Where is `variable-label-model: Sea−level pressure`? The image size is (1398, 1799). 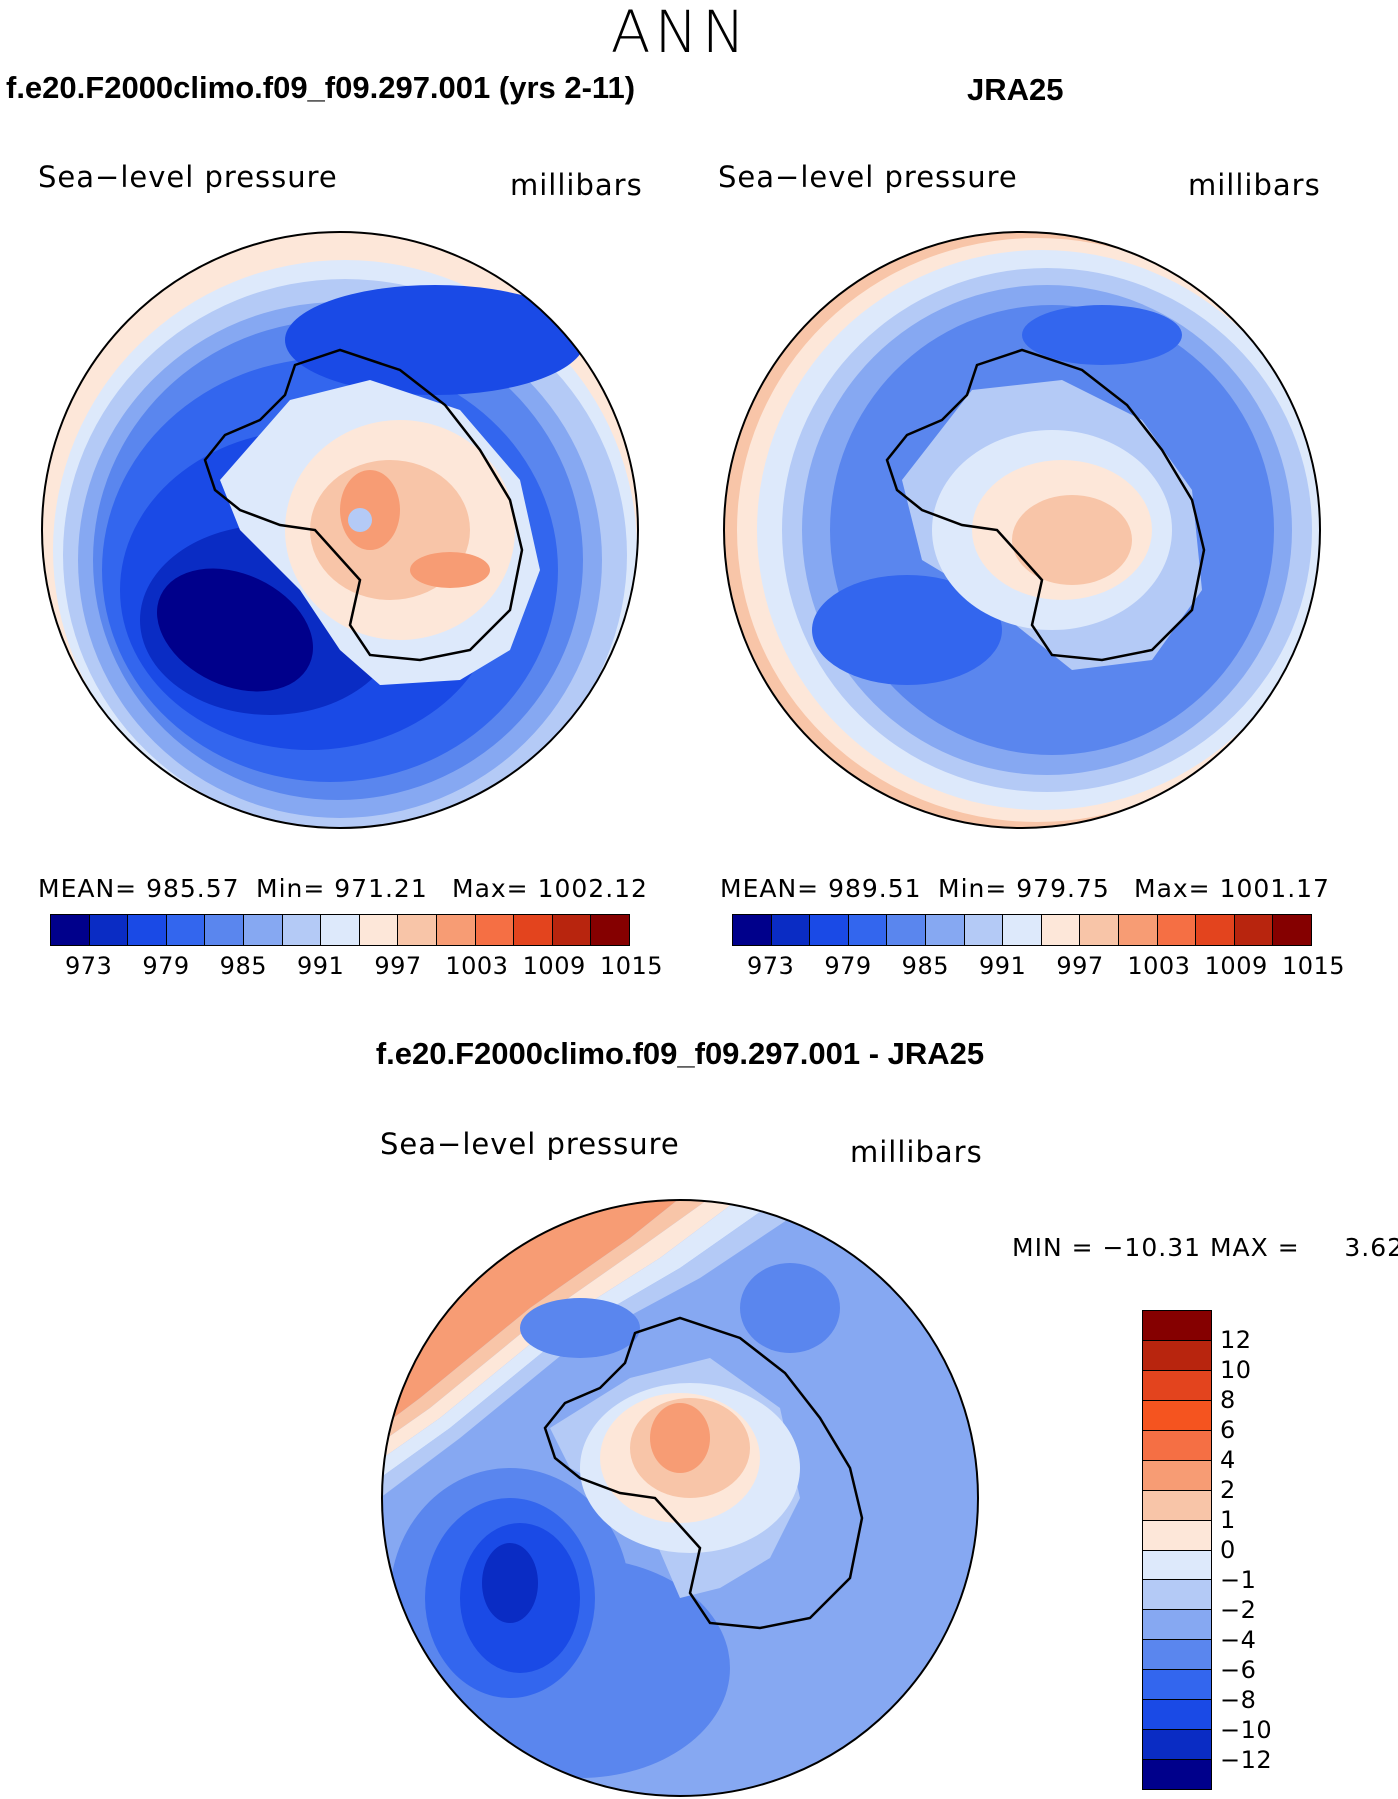
variable-label-model: Sea−level pressure is located at coordinates (188, 177).